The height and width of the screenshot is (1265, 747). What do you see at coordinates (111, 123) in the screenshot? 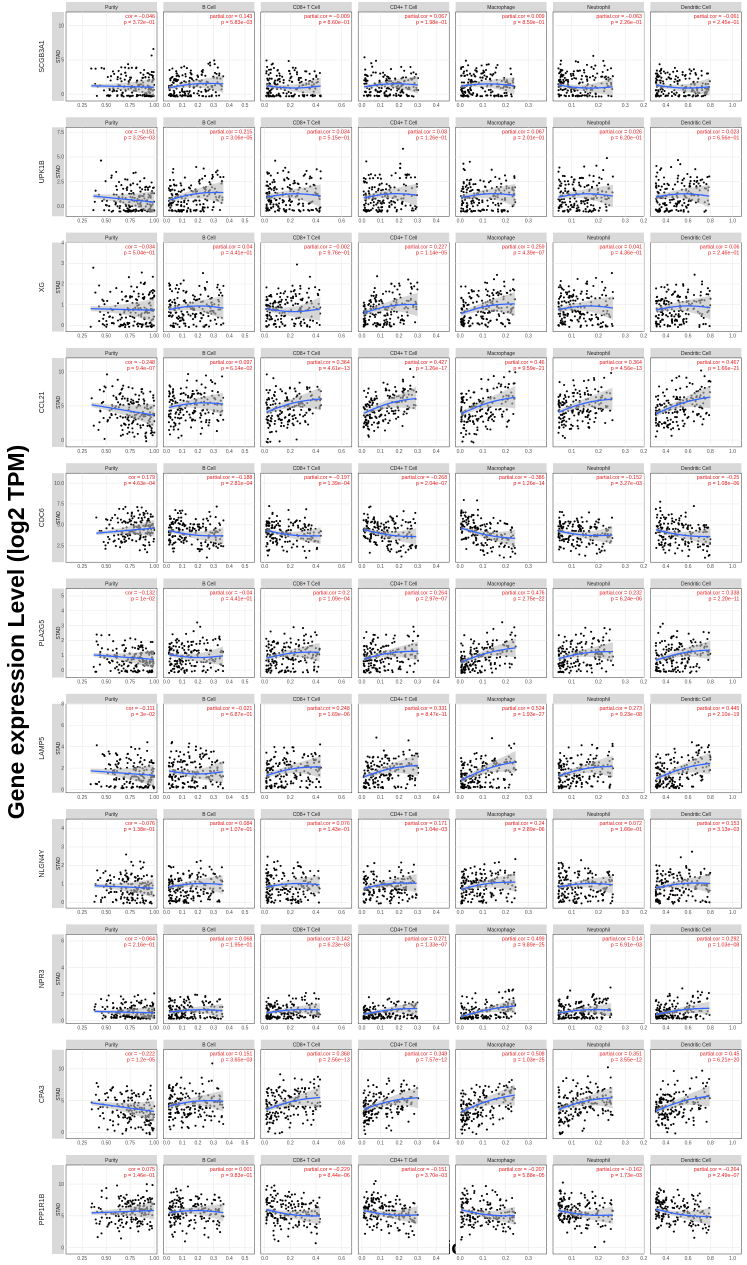
I see `facet-strip-label: Purity` at bounding box center [111, 123].